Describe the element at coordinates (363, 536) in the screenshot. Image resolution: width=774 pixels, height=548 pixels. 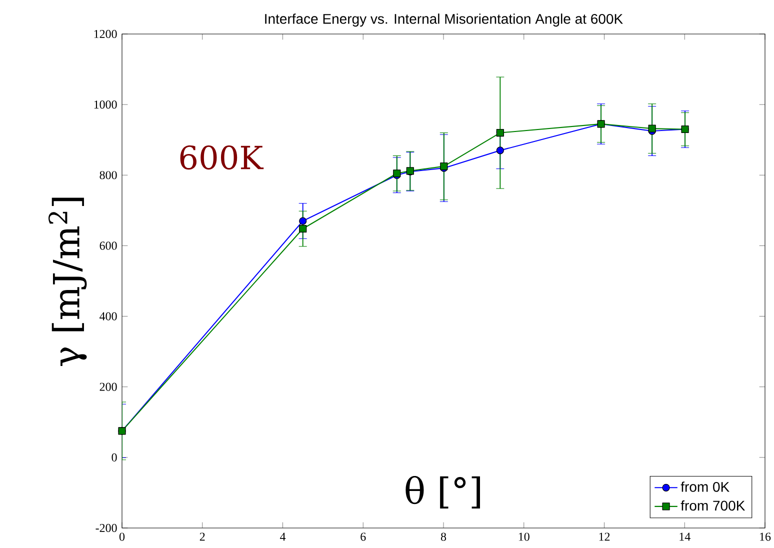
I see `x-tick-label: 6` at that location.